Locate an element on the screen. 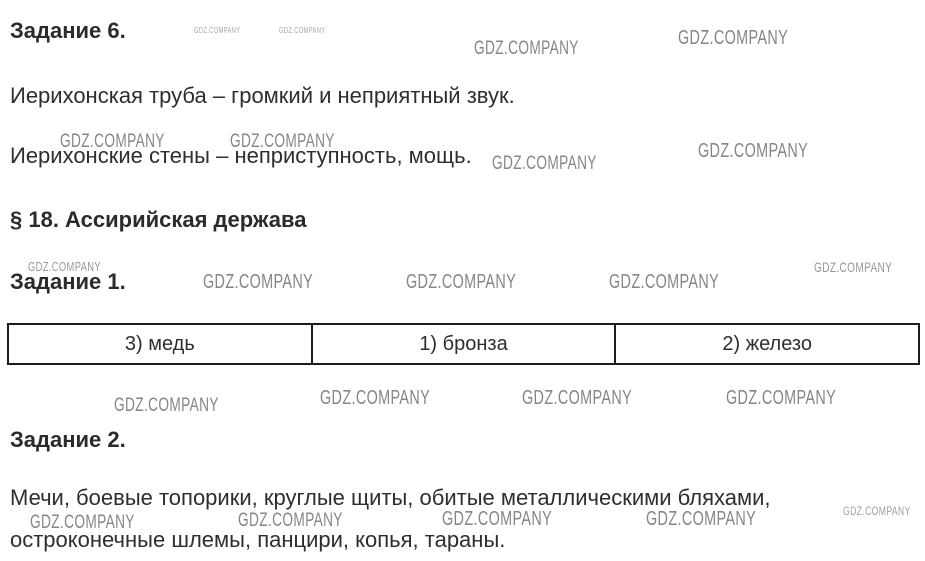 The image size is (925, 561). heading-task1: Задание 1. is located at coordinates (68, 281).